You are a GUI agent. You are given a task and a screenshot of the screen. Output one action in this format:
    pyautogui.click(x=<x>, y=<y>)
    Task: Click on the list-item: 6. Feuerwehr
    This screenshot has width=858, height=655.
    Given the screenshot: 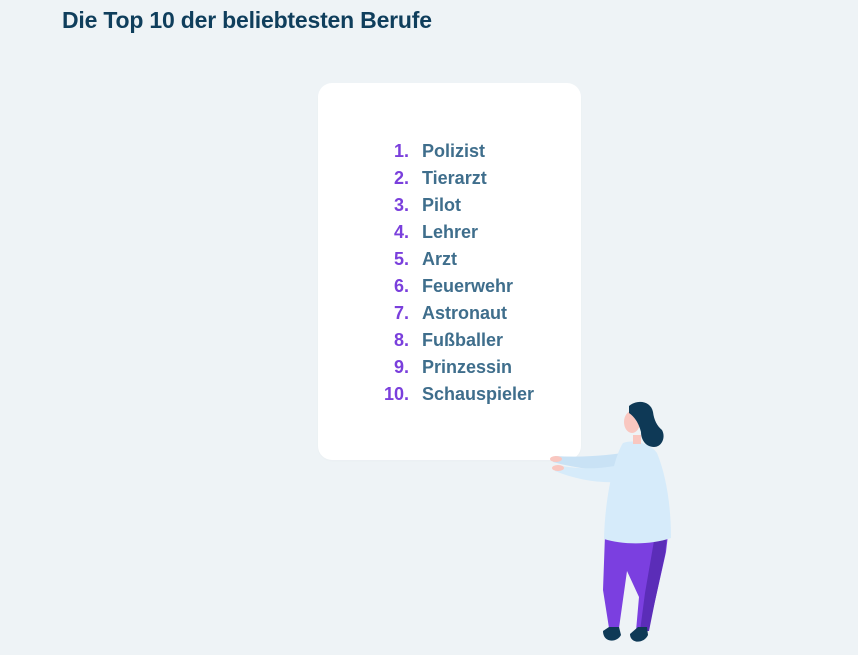 What is the action you would take?
    pyautogui.click(x=449, y=286)
    